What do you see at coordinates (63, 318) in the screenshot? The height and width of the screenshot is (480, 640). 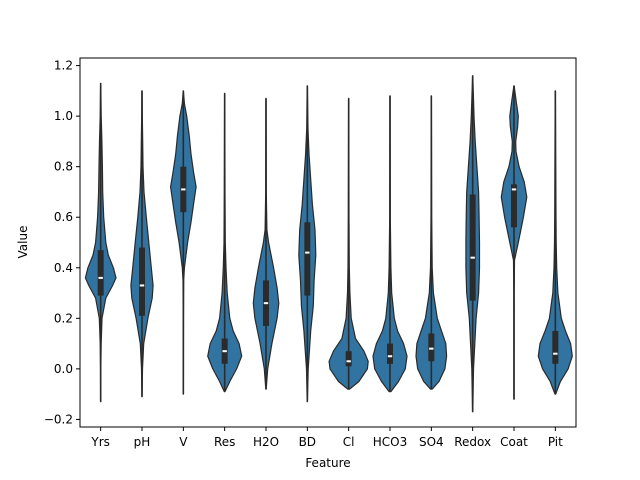 I see `y-tick-label: 0.2` at bounding box center [63, 318].